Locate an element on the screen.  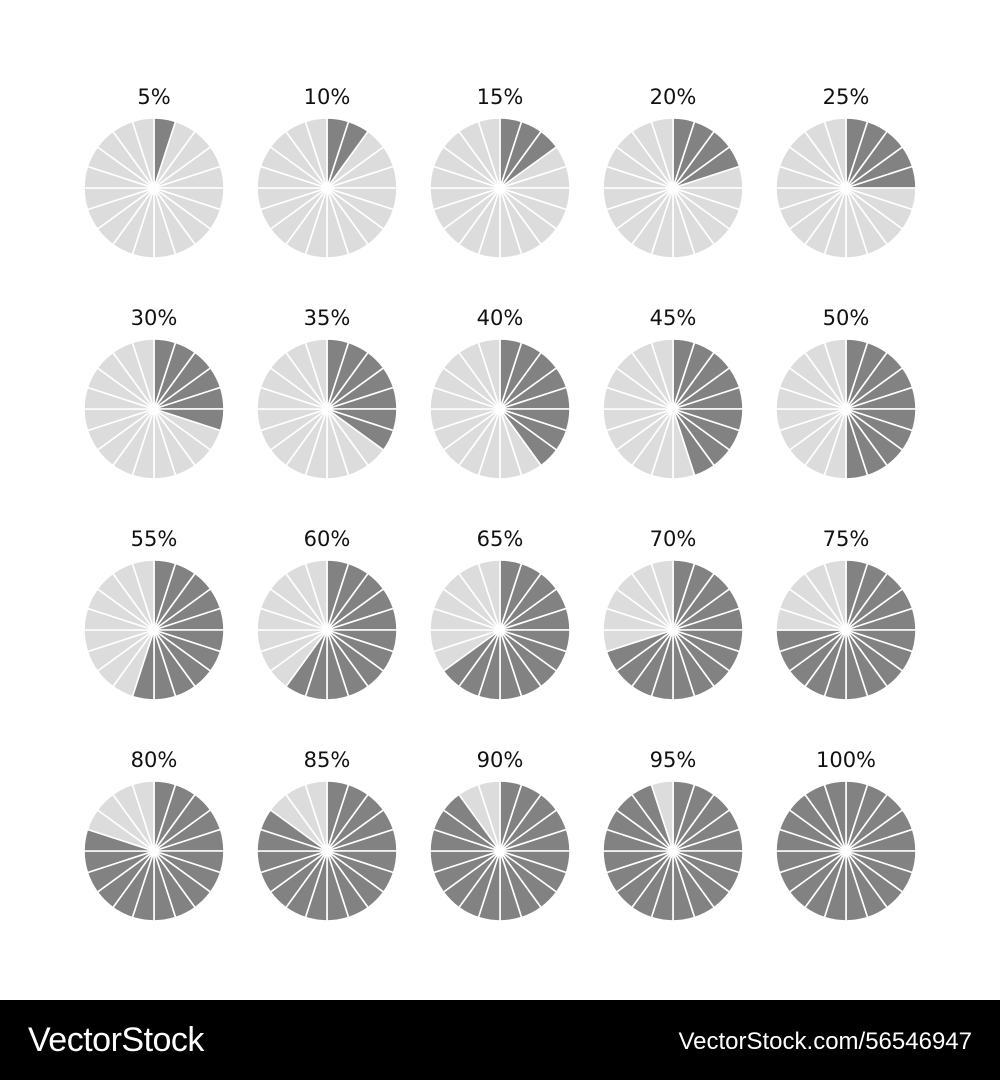
pie-chart-50: 50% is located at coordinates (846, 393).